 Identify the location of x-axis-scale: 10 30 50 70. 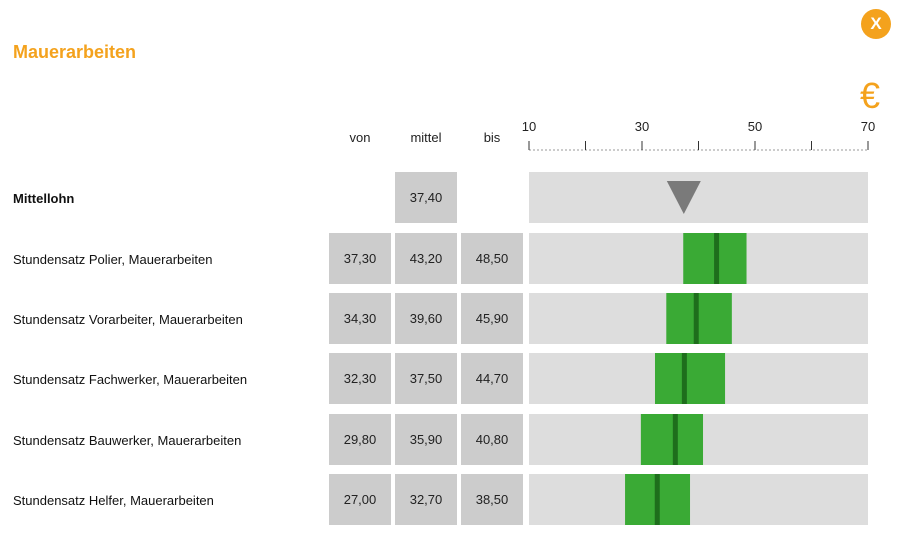
(698, 135).